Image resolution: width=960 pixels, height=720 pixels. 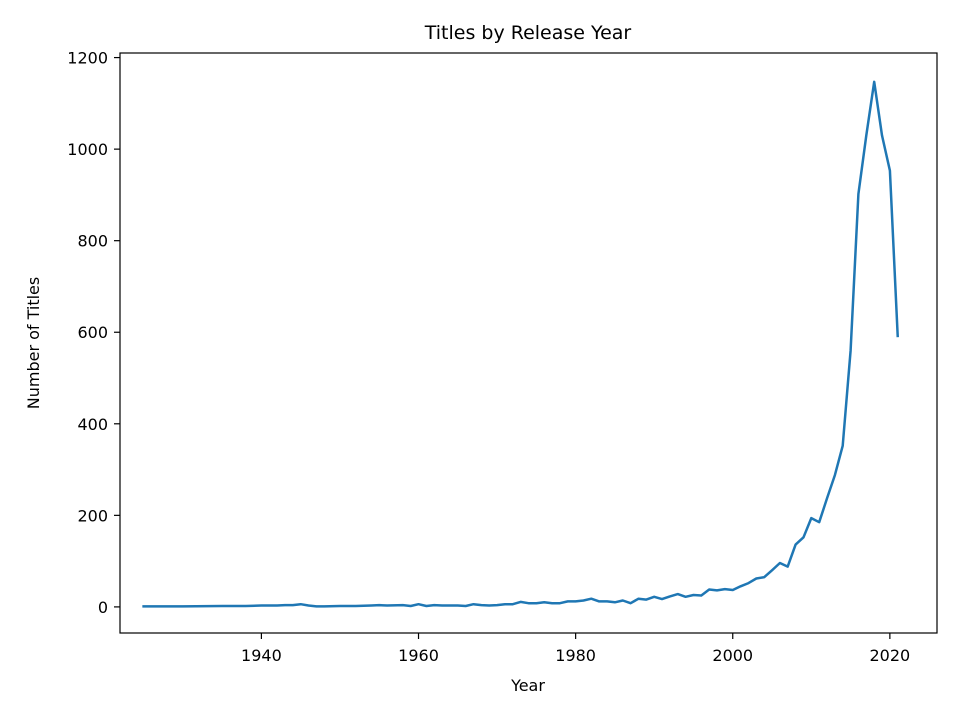 I want to click on y-tick-label: 600, so click(x=92, y=332).